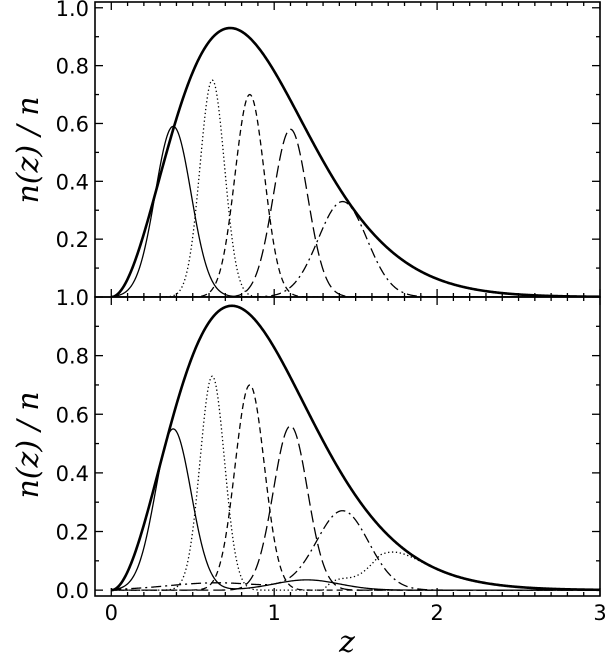  Describe the element at coordinates (72, 591) in the screenshot. I see `y-tick-label: 0.0` at that location.